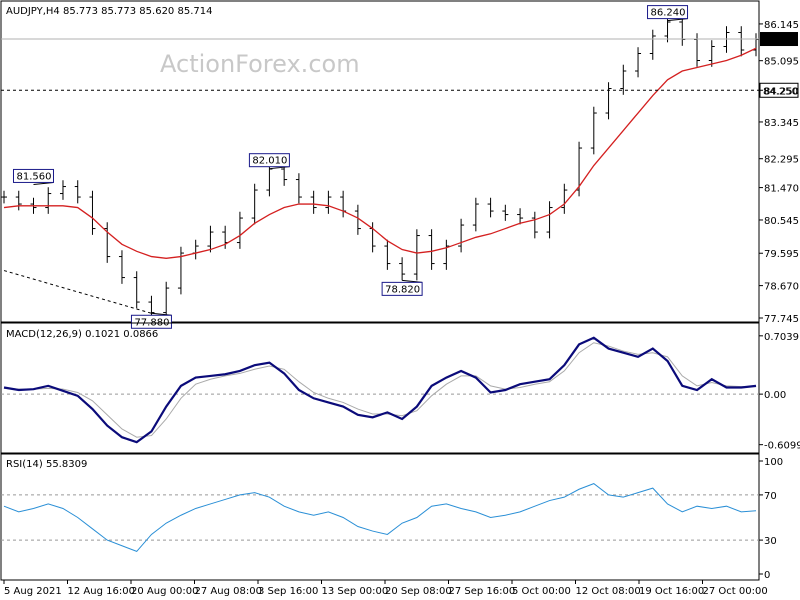 This screenshot has width=800, height=600. What do you see at coordinates (260, 64) in the screenshot?
I see `watermark: ActionForex.com` at bounding box center [260, 64].